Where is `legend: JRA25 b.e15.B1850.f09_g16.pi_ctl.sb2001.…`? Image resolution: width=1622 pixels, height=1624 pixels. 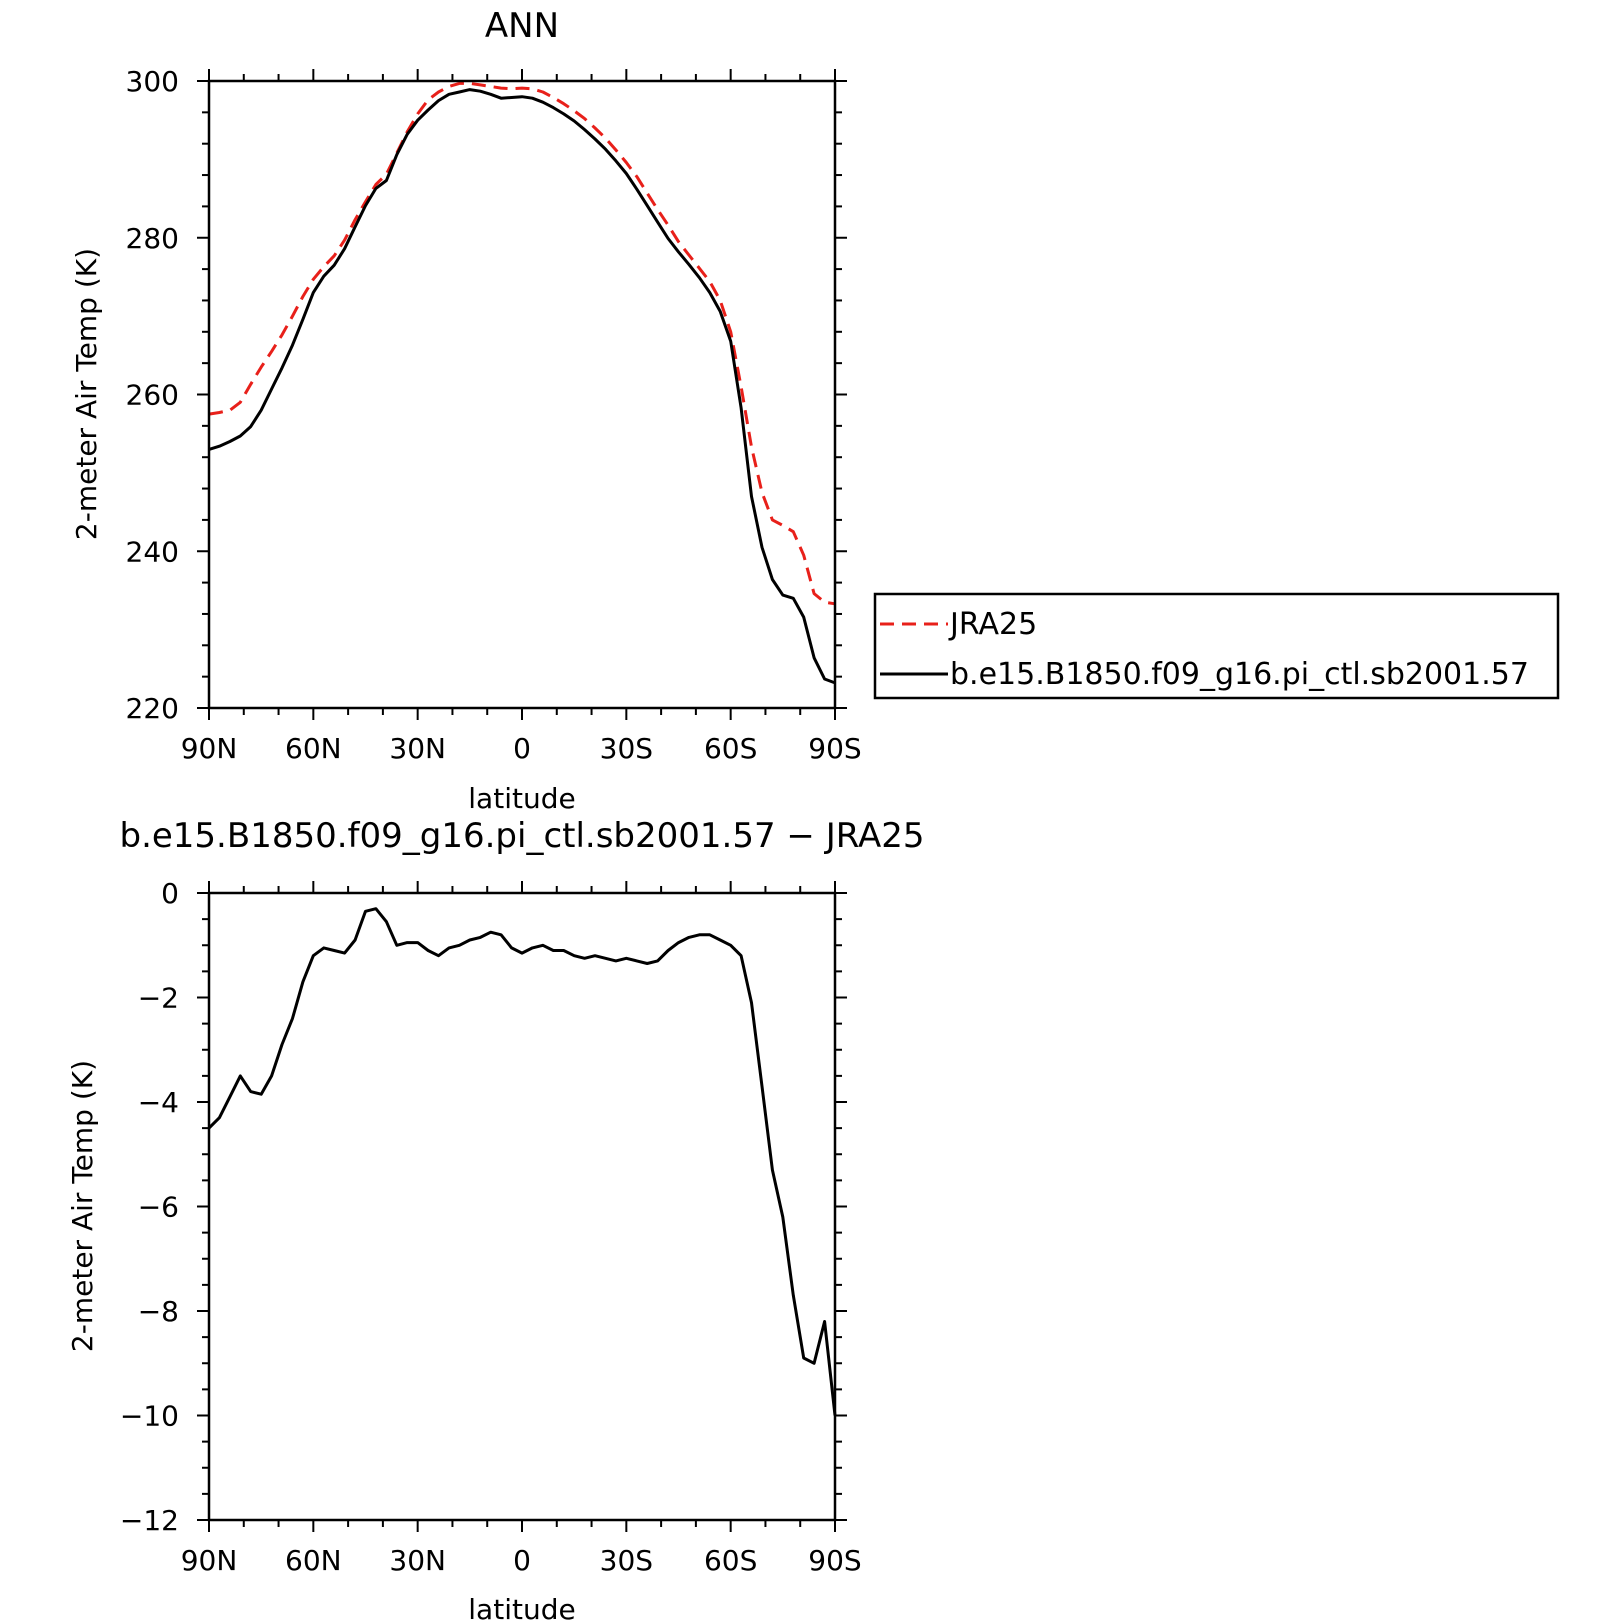 legend: JRA25 b.e15.B1850.f09_g16.pi_ctl.sb2001.… is located at coordinates (1216, 646).